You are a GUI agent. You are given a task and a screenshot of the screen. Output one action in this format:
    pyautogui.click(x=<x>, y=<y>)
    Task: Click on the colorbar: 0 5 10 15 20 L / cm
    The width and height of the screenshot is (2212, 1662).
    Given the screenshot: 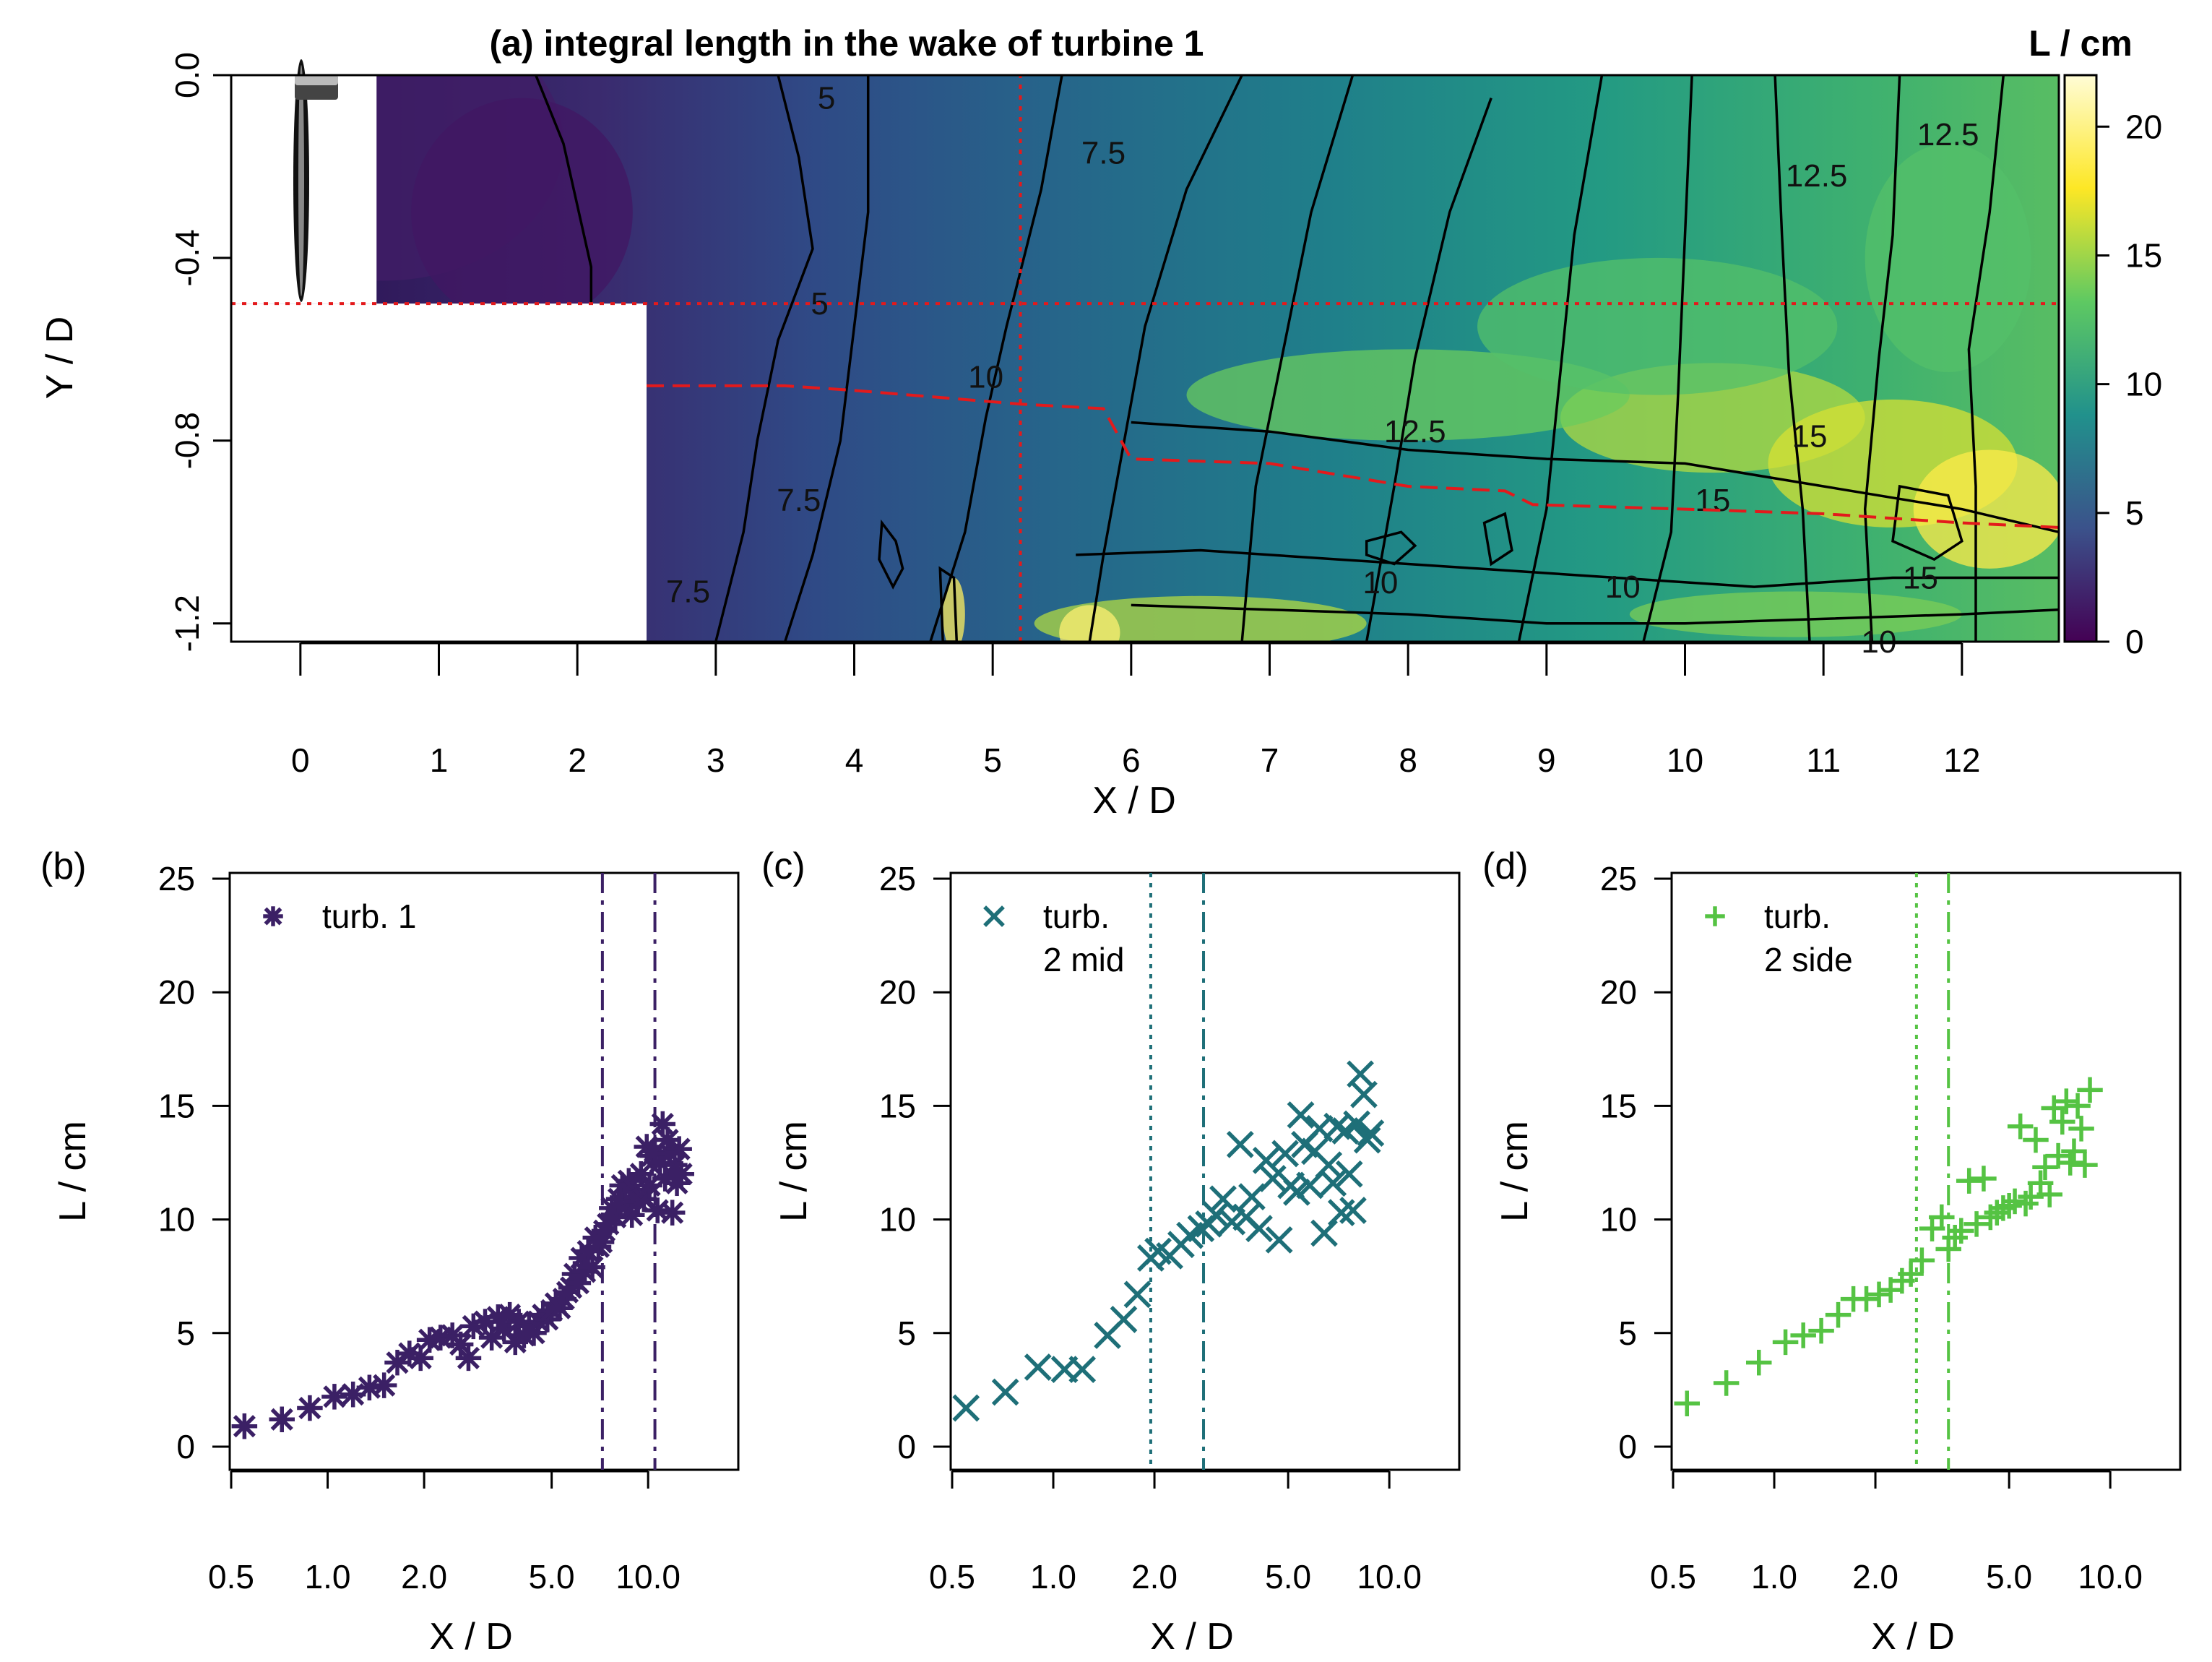 What is the action you would take?
    pyautogui.click(x=2095, y=341)
    